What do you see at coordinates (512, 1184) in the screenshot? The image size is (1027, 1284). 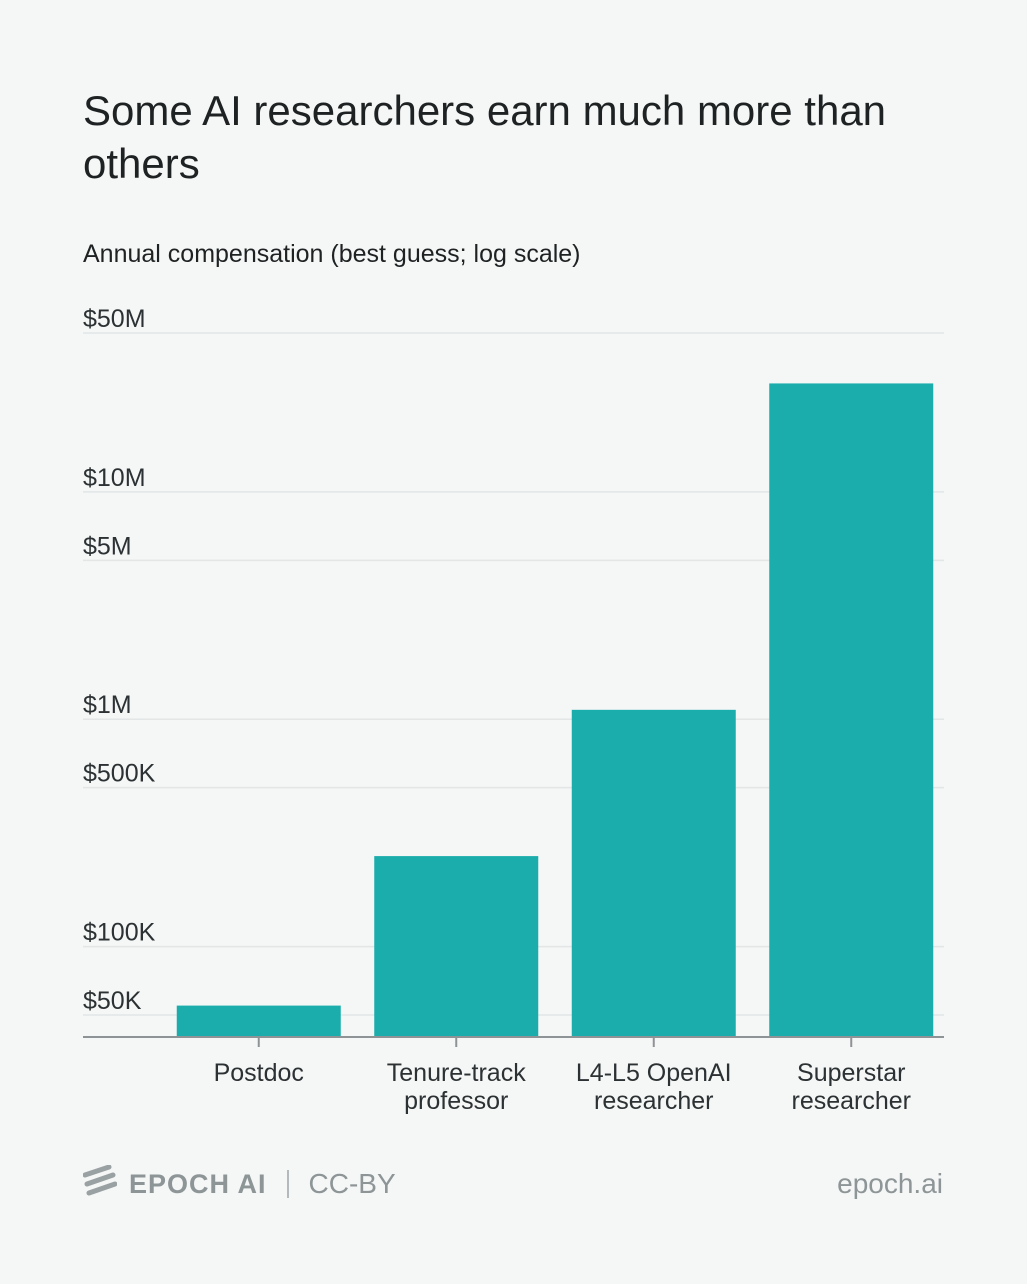 I see `footer: EPOCH AI CC-BY epoch.ai` at bounding box center [512, 1184].